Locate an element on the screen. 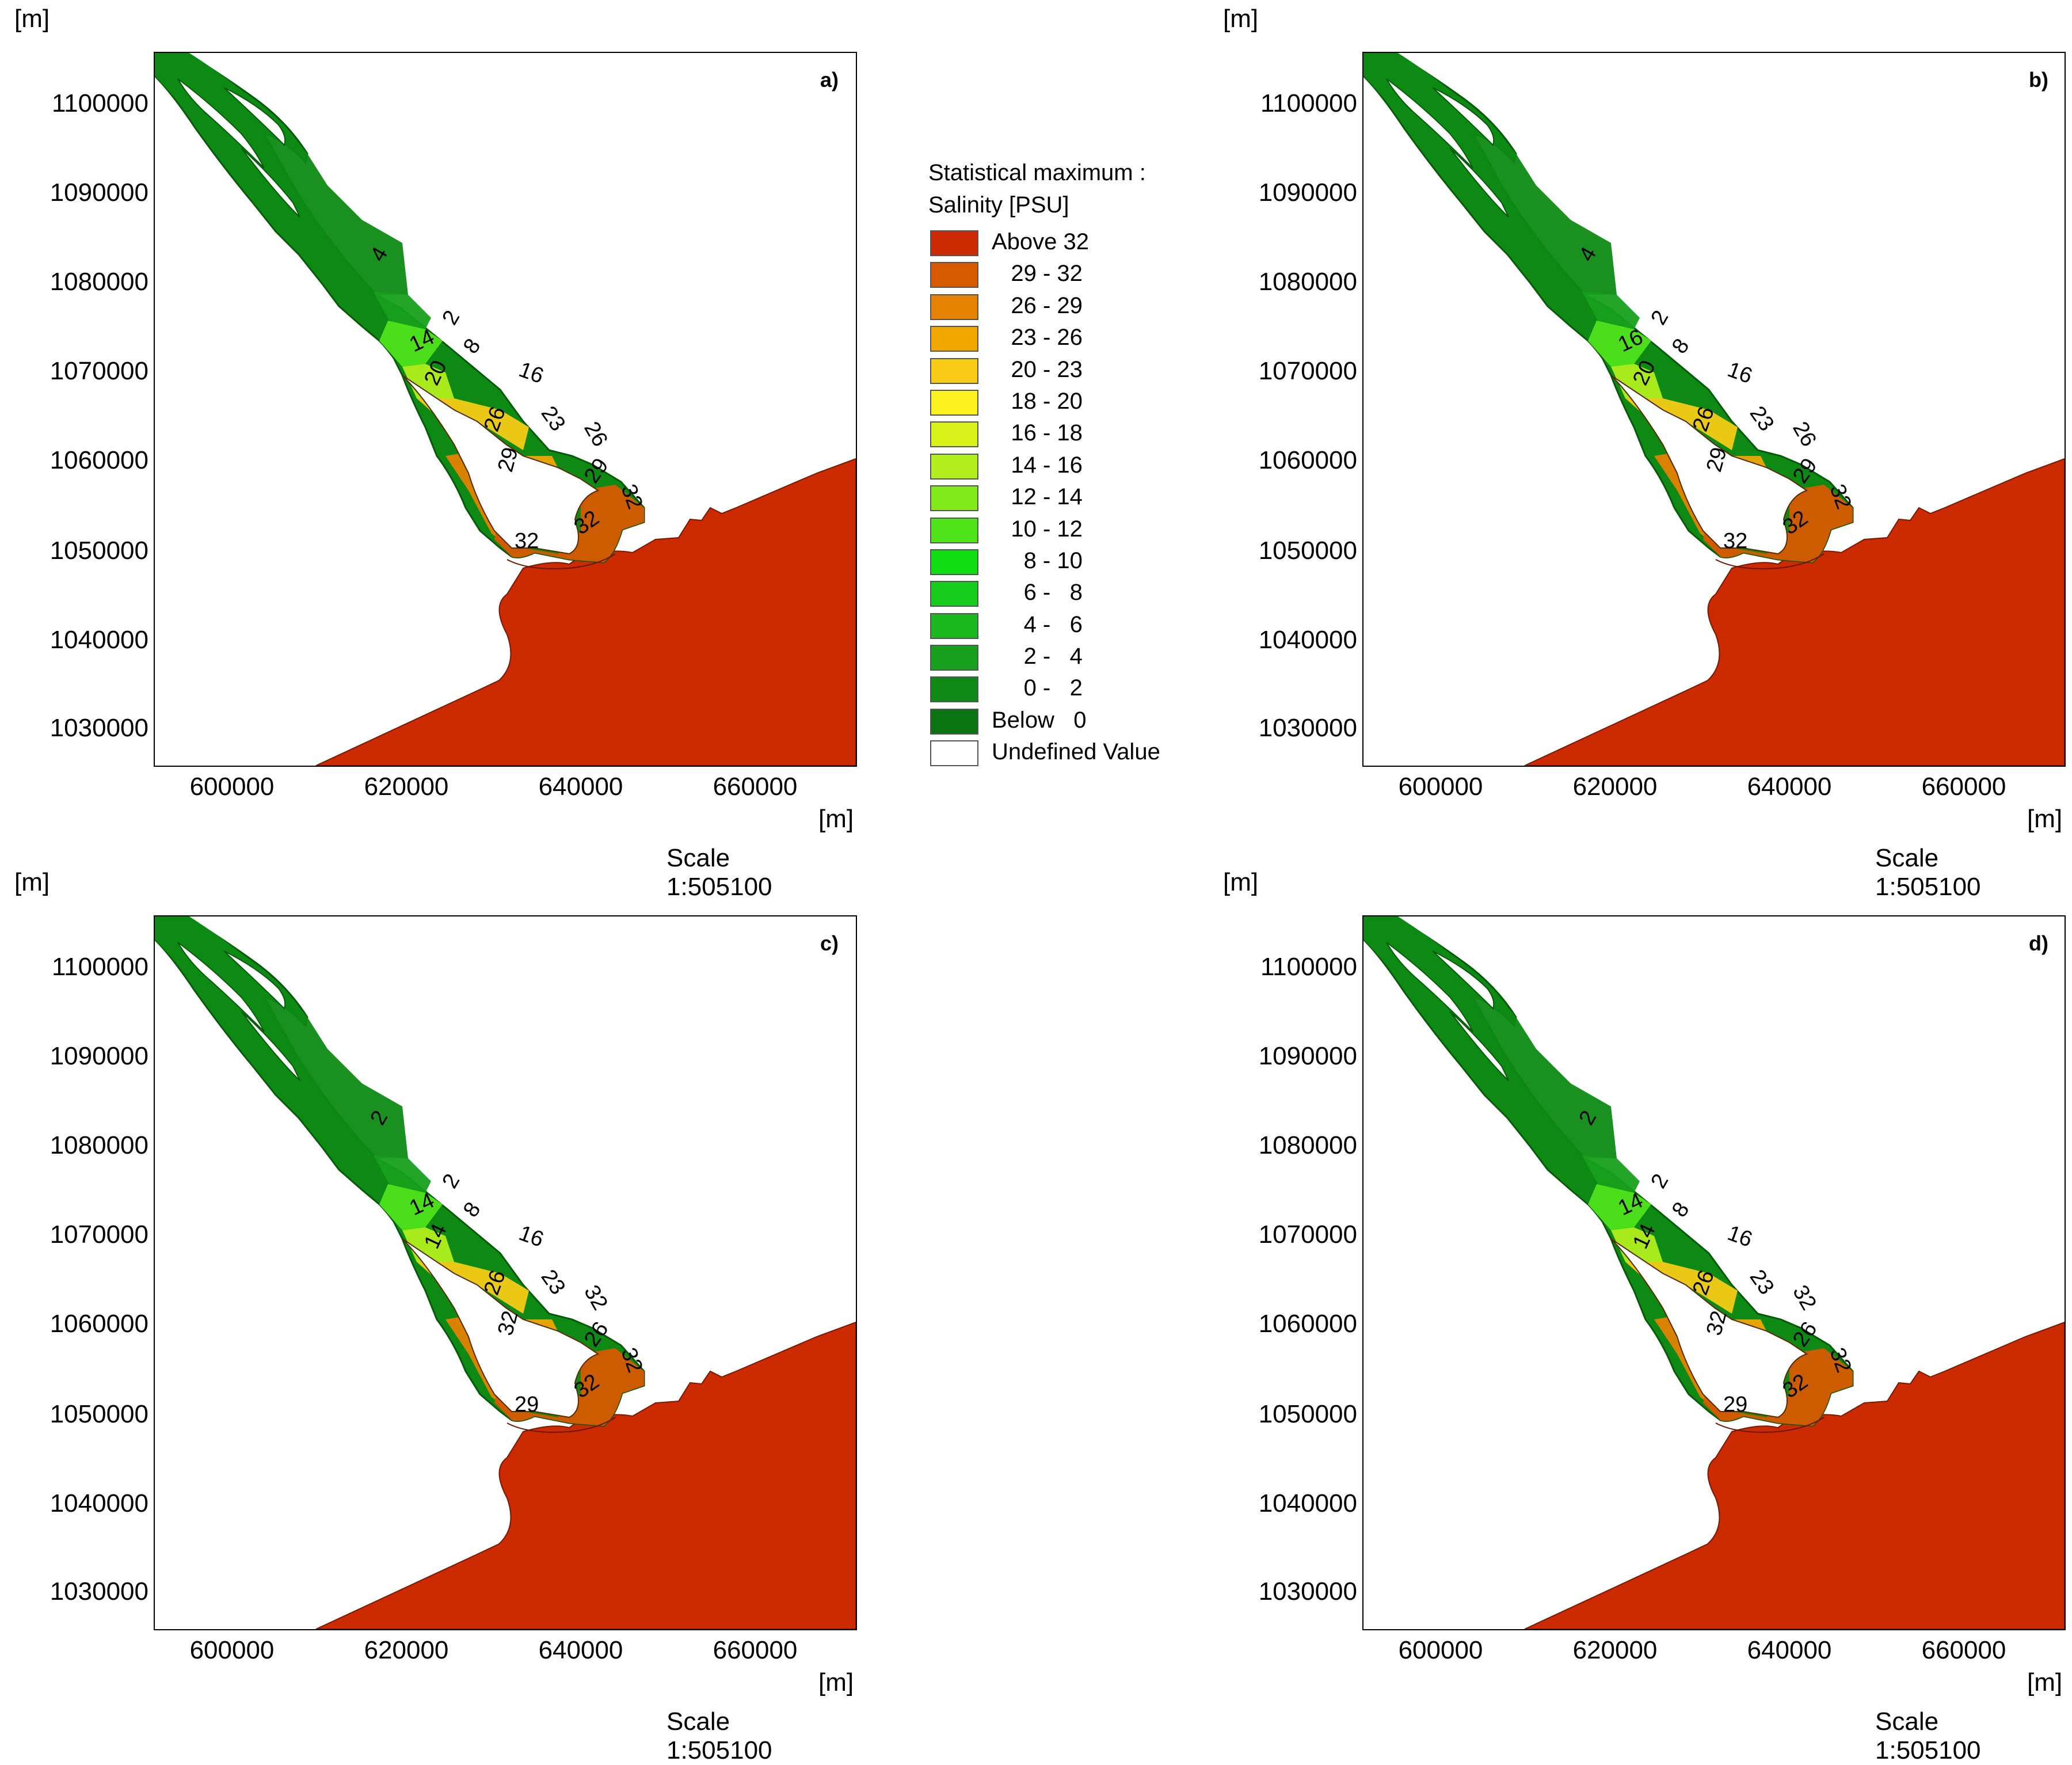  legend-label: 16 - 18 is located at coordinates (1037, 433).